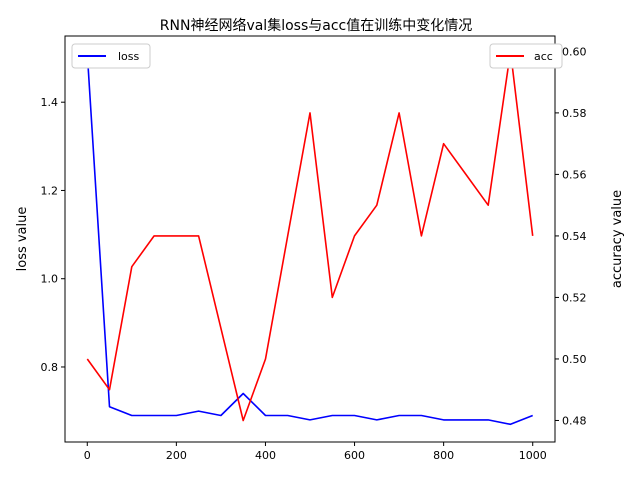 The image size is (640, 485). What do you see at coordinates (443, 455) in the screenshot?
I see `x-tick-label: 800` at bounding box center [443, 455].